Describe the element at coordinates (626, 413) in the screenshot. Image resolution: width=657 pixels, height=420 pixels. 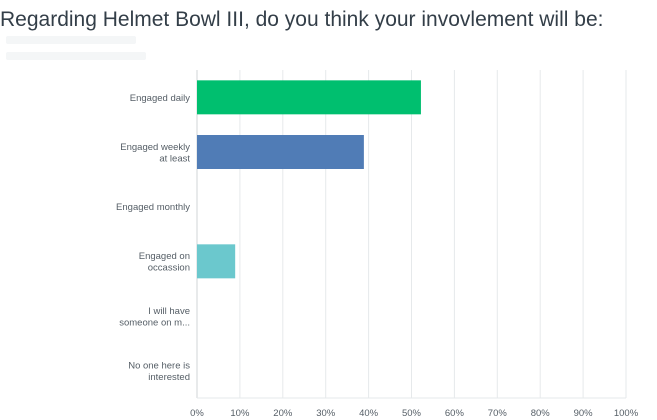
I see `x-tick-label: 100%` at that location.